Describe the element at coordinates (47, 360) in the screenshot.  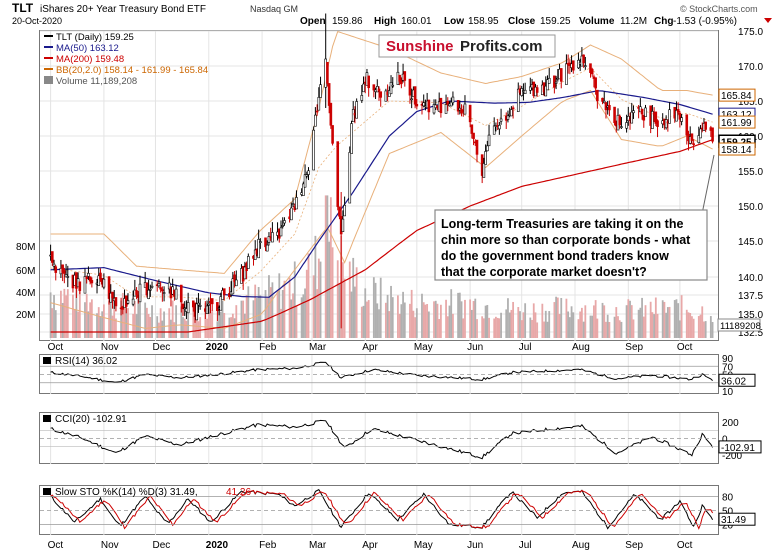
I see `rsi-swatch` at that location.